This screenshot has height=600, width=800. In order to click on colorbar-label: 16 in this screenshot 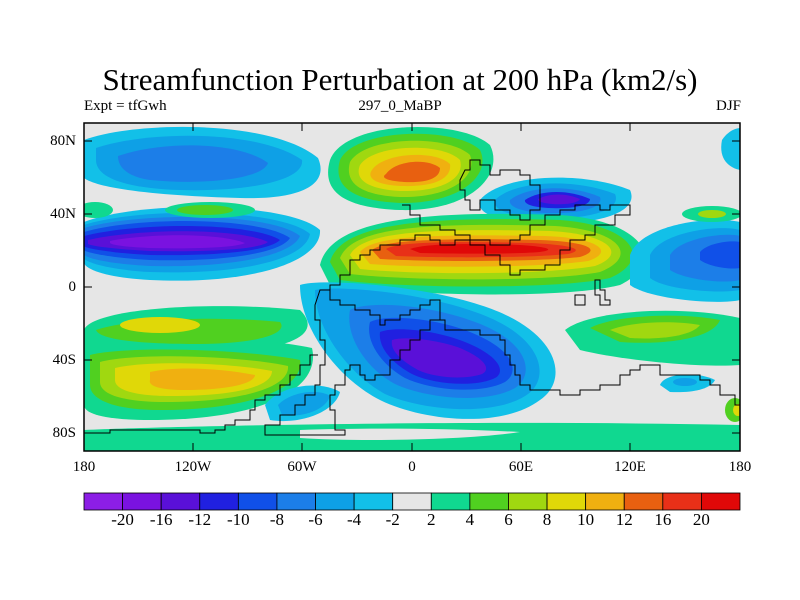, I will do `click(663, 519)`.